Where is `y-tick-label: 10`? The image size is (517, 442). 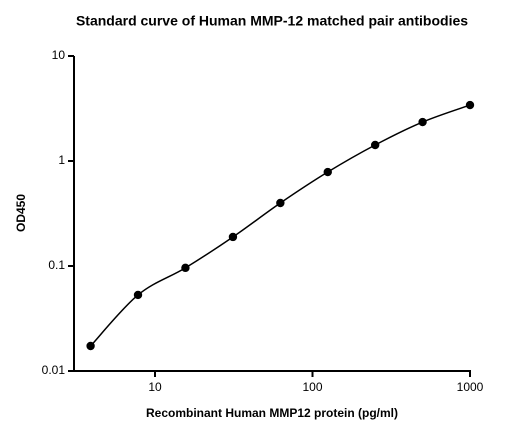
y-tick-label: 10 is located at coordinates (59, 55).